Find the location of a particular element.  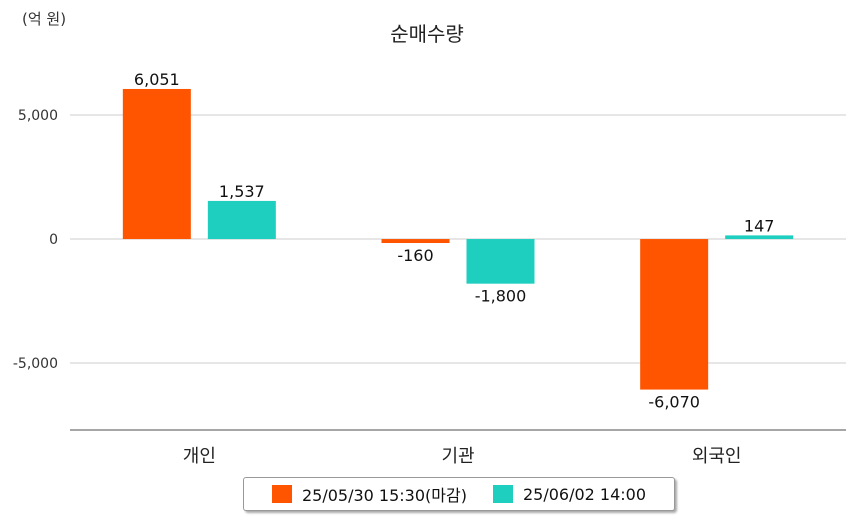

legend-swatch-series1 is located at coordinates (281, 494).